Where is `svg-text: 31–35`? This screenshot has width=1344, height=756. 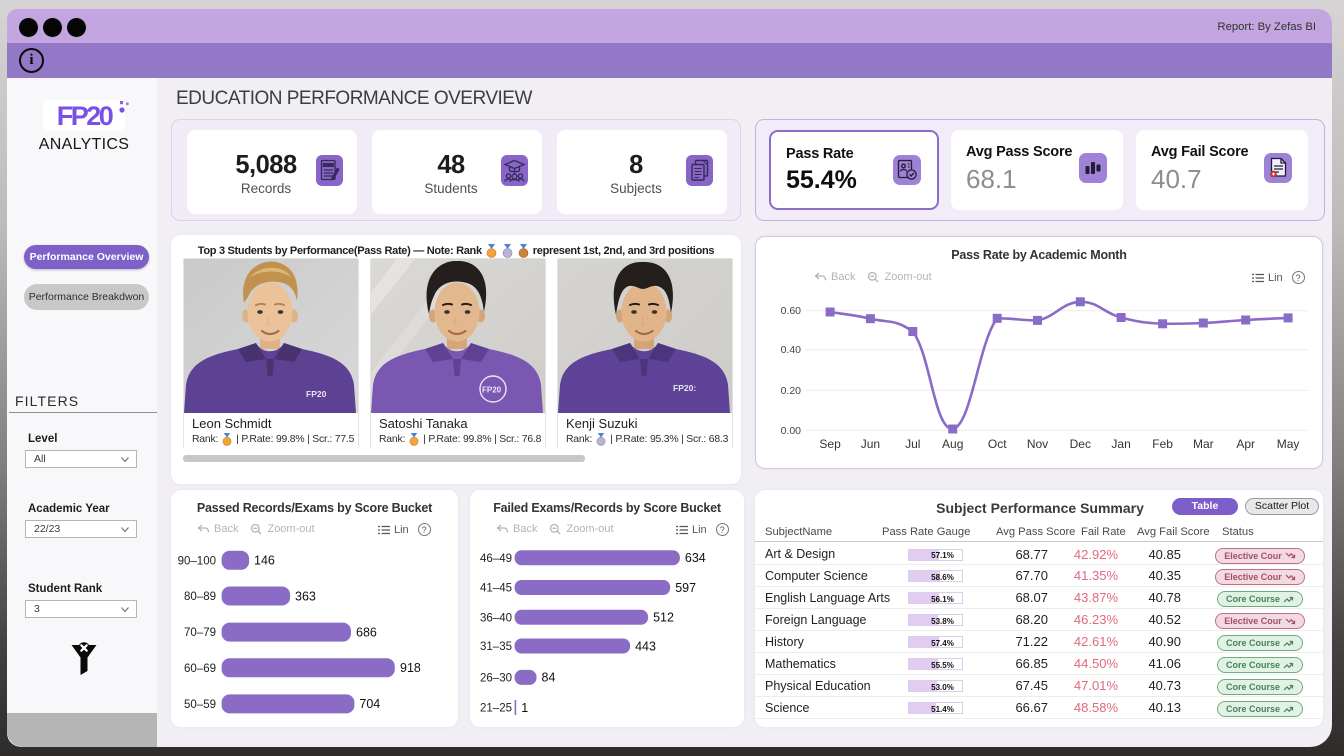
svg-text: 31–35 is located at coordinates (496, 647).